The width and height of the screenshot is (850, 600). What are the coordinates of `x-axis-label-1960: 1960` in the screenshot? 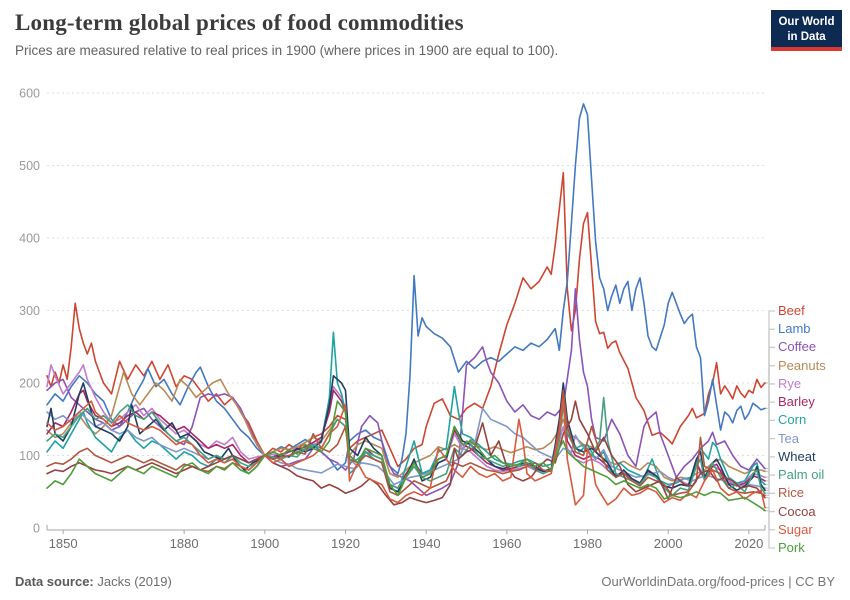 It's located at (506, 543).